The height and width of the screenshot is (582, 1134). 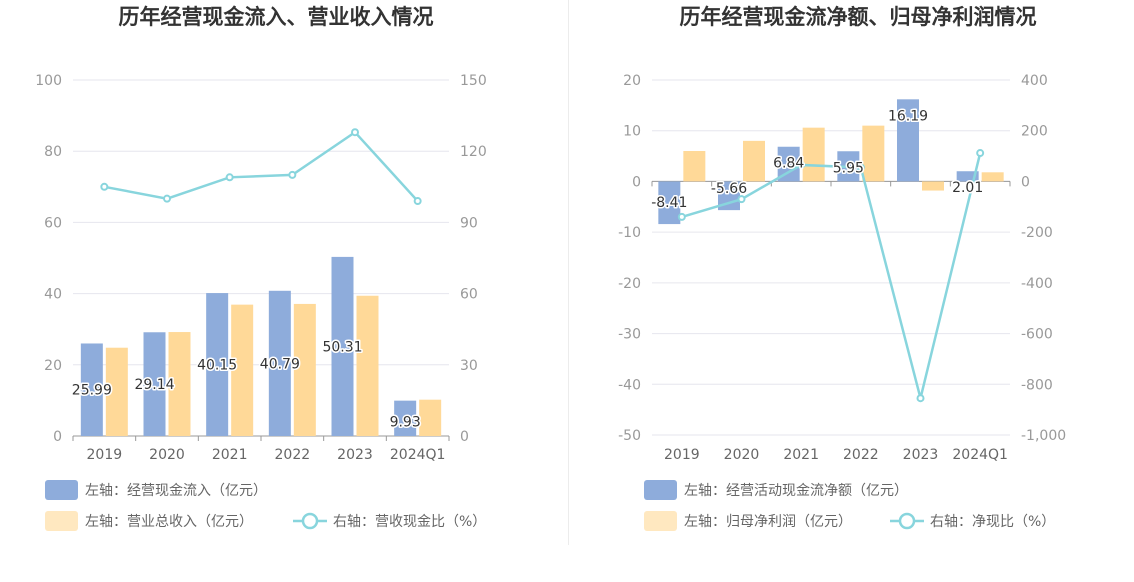 I want to click on legend-label: 右轴：净现比（%）, so click(x=992, y=522).